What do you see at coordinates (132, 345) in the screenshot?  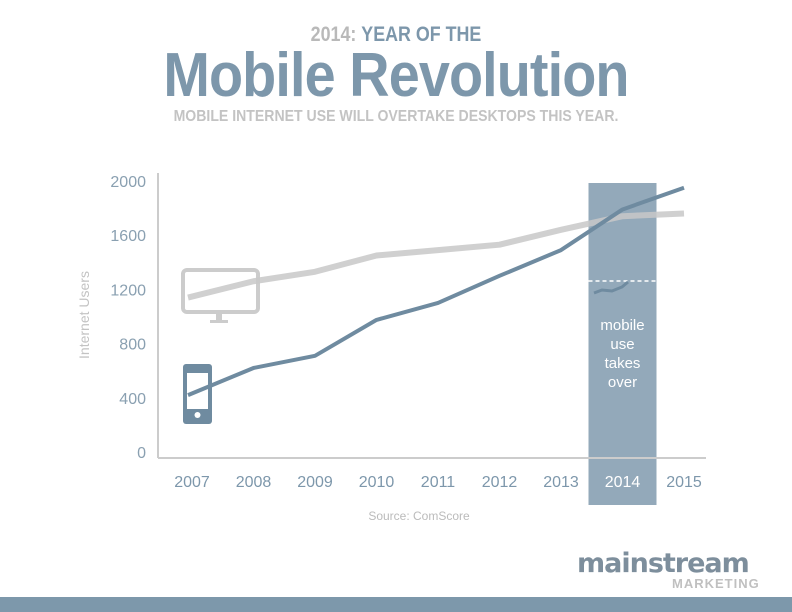 I see `y-tick-label: 800` at bounding box center [132, 345].